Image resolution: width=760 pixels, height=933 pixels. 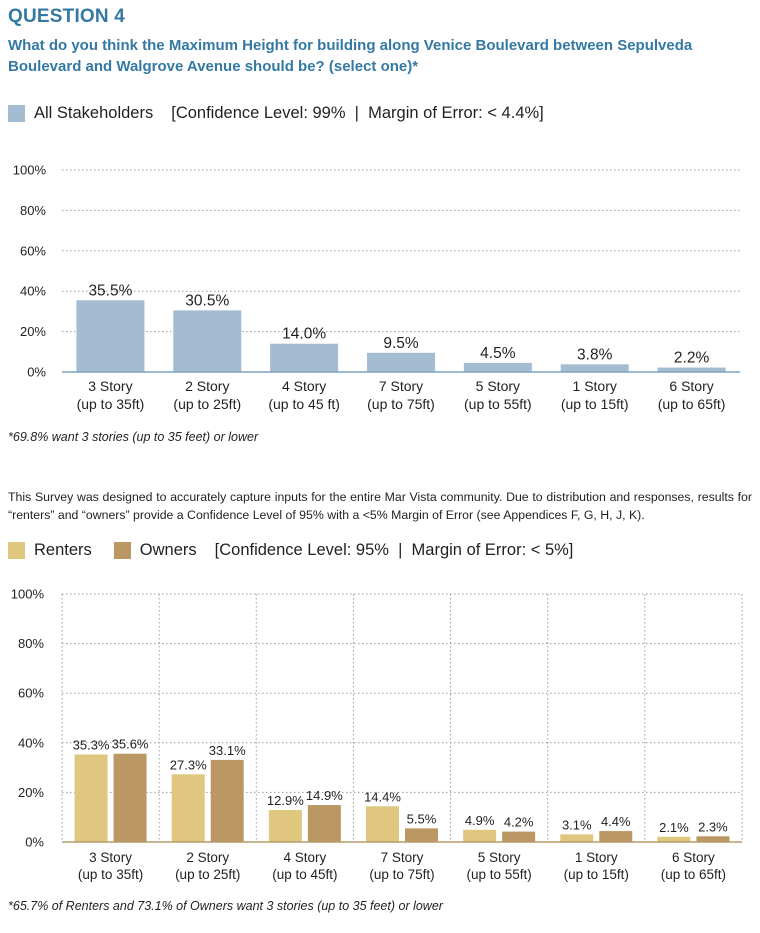 I want to click on data-label: 2.2%, so click(x=692, y=358).